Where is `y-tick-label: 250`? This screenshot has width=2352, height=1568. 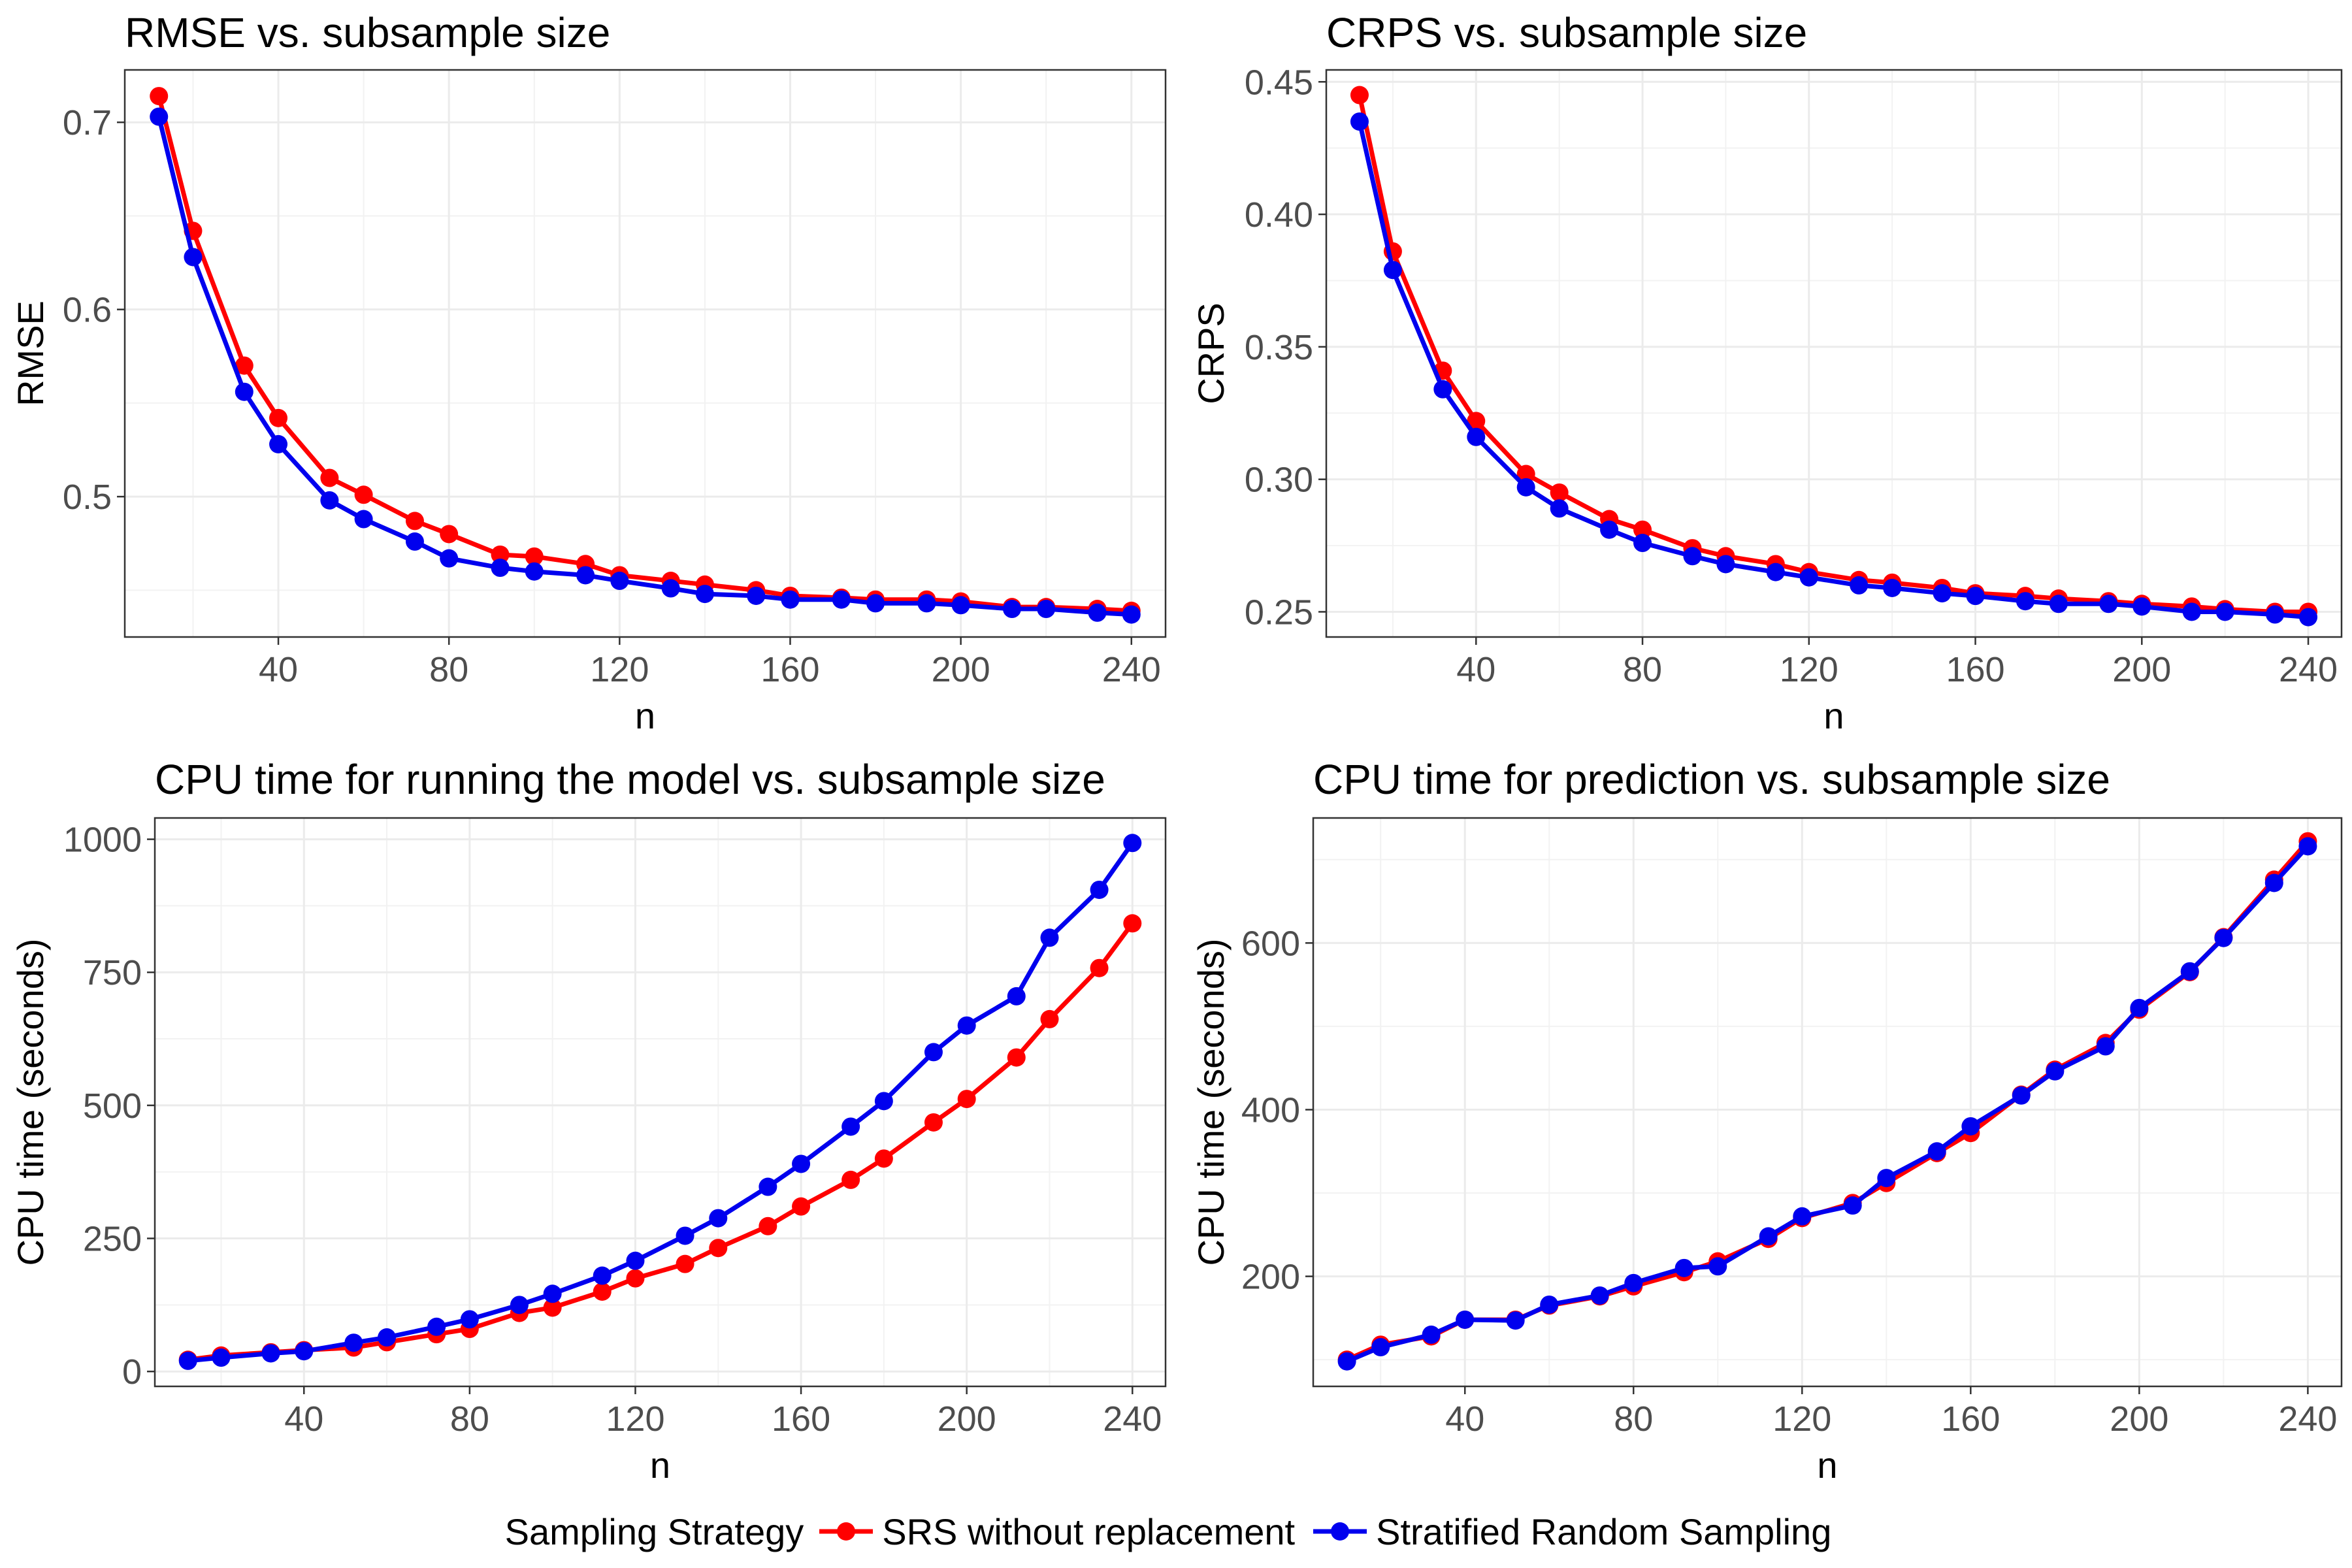 y-tick-label: 250 is located at coordinates (112, 1239).